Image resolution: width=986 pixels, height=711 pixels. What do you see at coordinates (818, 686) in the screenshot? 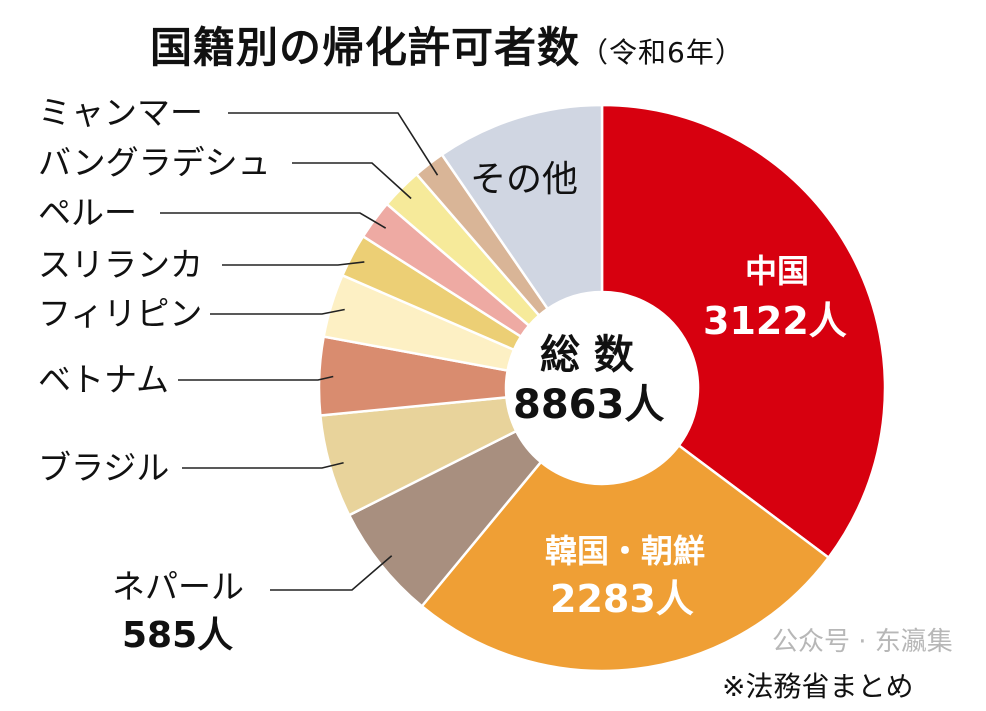
I see `source-note: ※法務省まとめ` at bounding box center [818, 686].